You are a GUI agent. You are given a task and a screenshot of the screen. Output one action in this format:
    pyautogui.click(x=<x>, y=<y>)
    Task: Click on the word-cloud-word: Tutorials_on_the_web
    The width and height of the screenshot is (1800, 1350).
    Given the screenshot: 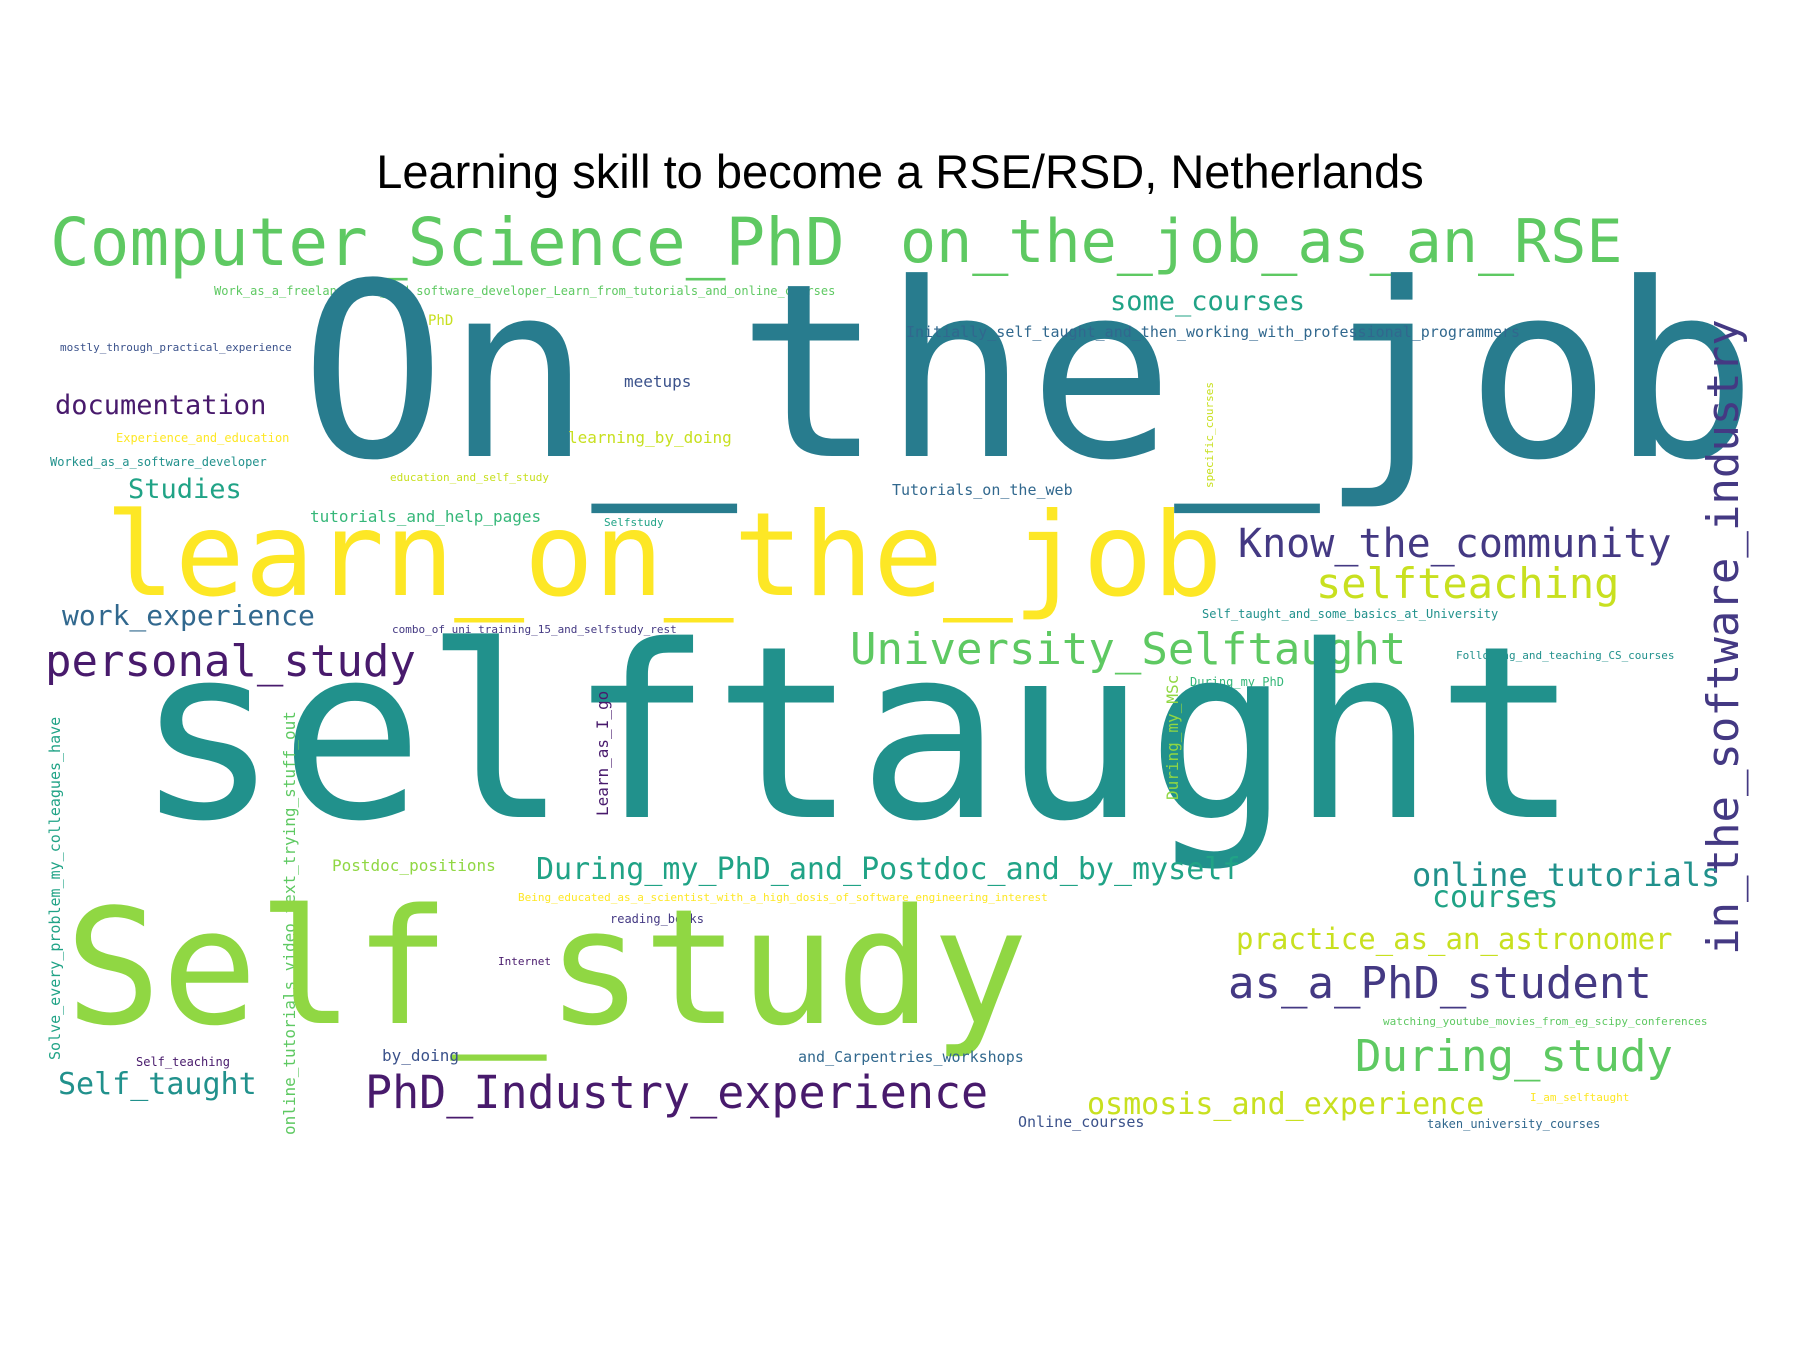 What is the action you would take?
    pyautogui.click(x=982, y=490)
    